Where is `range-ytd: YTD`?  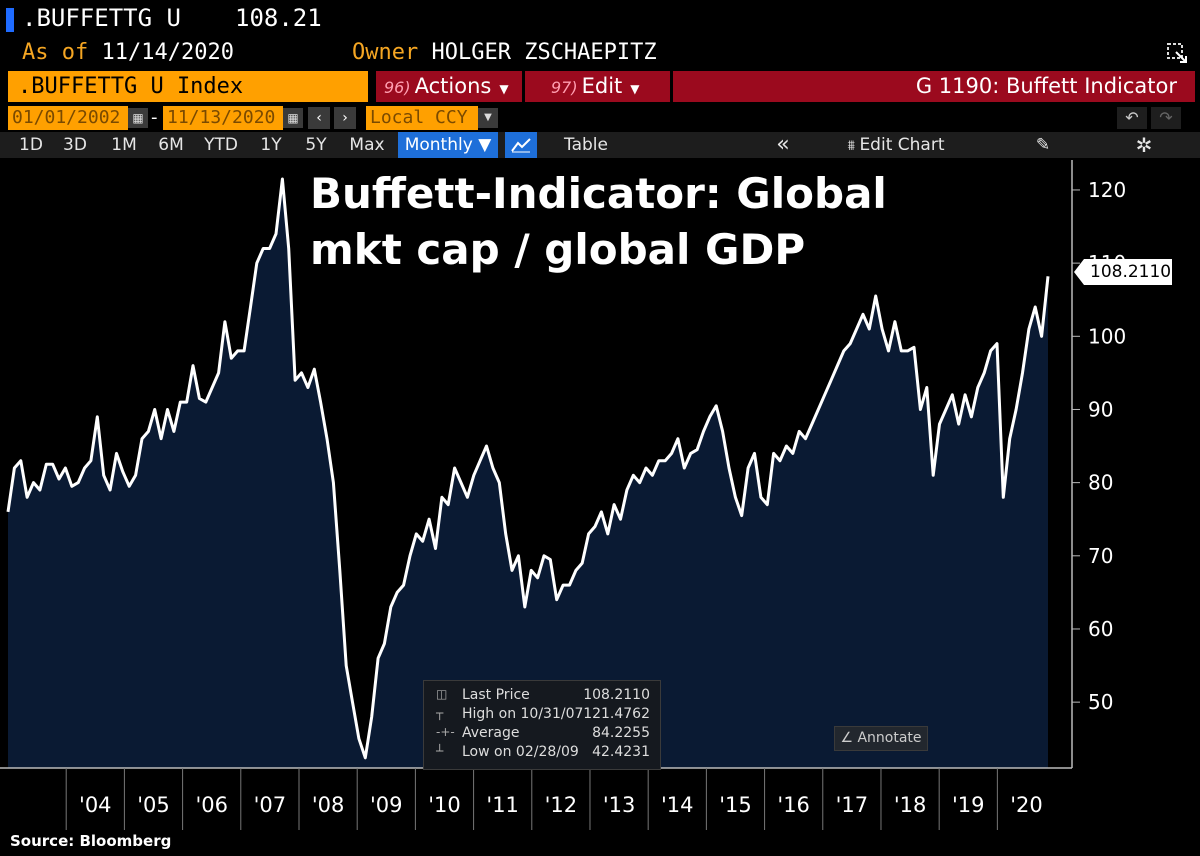 range-ytd: YTD is located at coordinates (221, 145).